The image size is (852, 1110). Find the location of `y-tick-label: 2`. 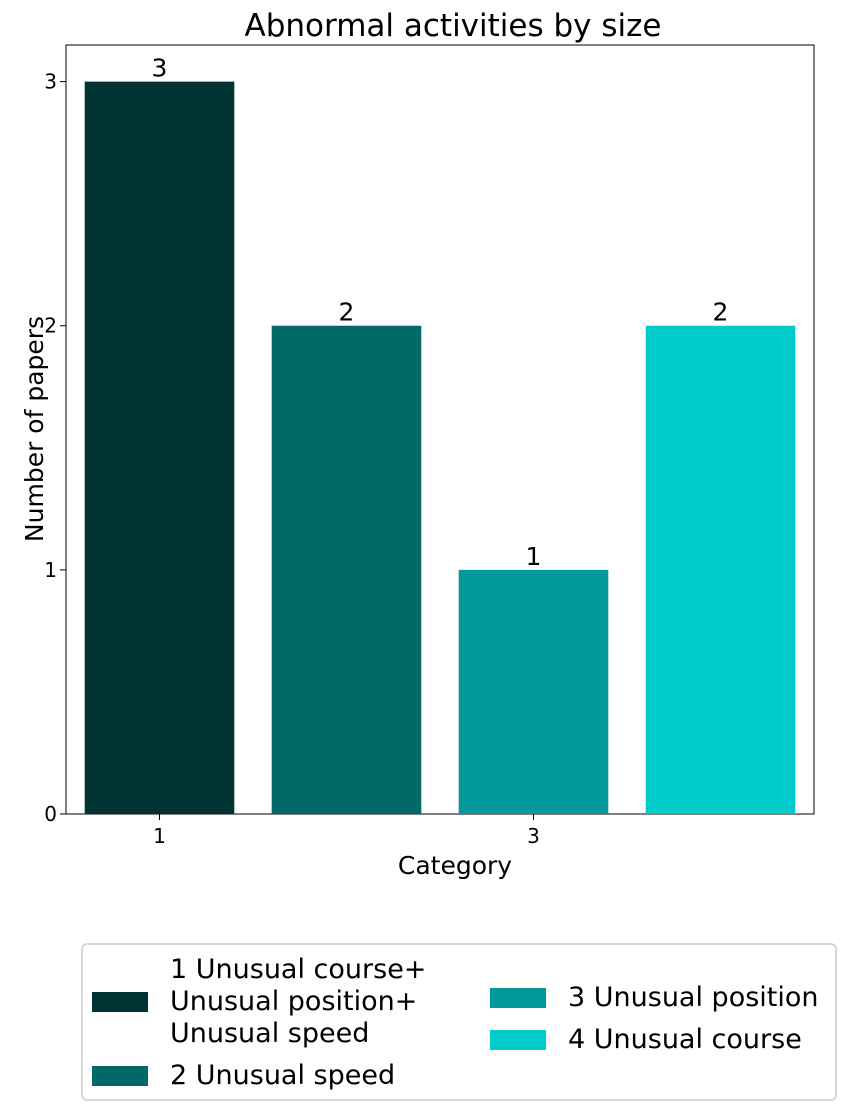

y-tick-label: 2 is located at coordinates (50, 326).